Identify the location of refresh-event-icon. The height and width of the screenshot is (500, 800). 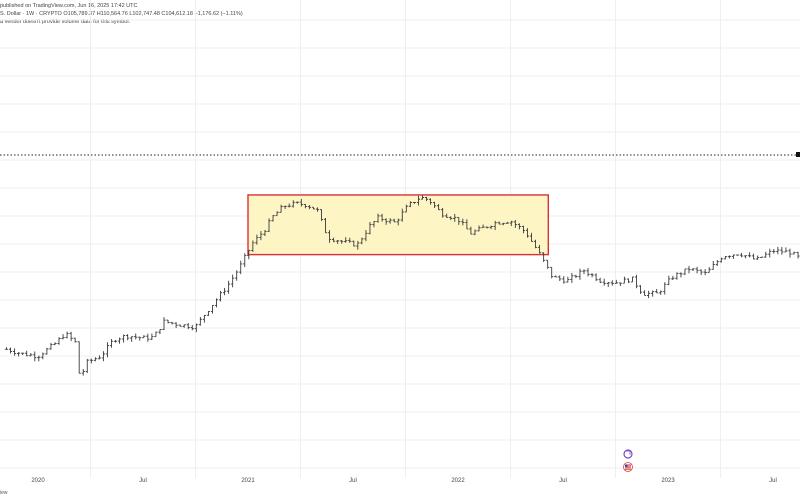
(628, 454).